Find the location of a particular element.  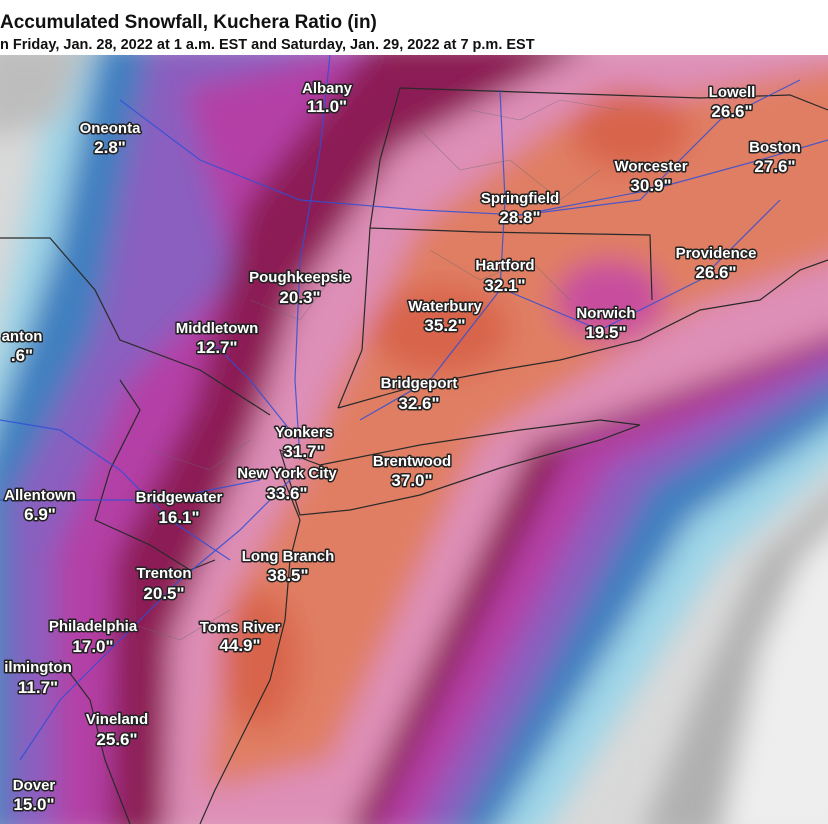

snow-amount: 44.9" is located at coordinates (239, 645).